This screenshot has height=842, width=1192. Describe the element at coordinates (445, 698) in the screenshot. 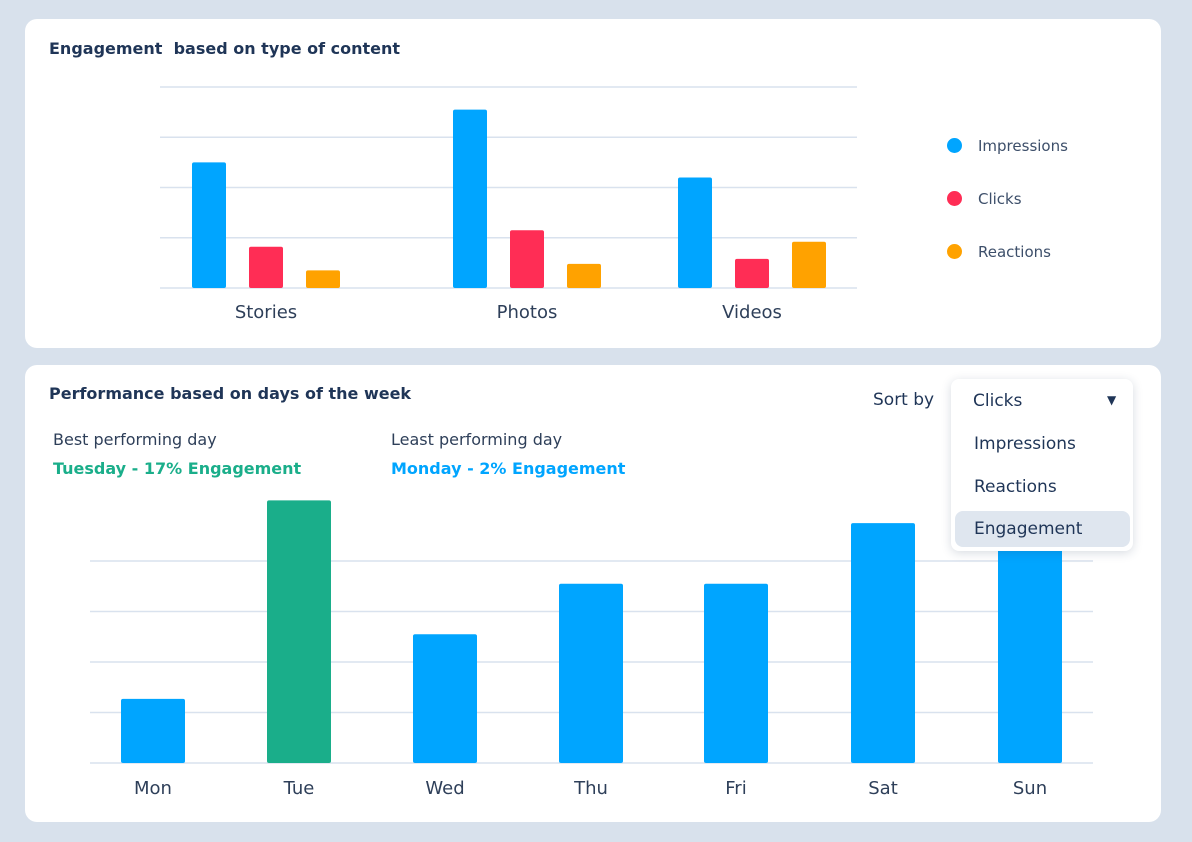

I see `bar-wed` at that location.